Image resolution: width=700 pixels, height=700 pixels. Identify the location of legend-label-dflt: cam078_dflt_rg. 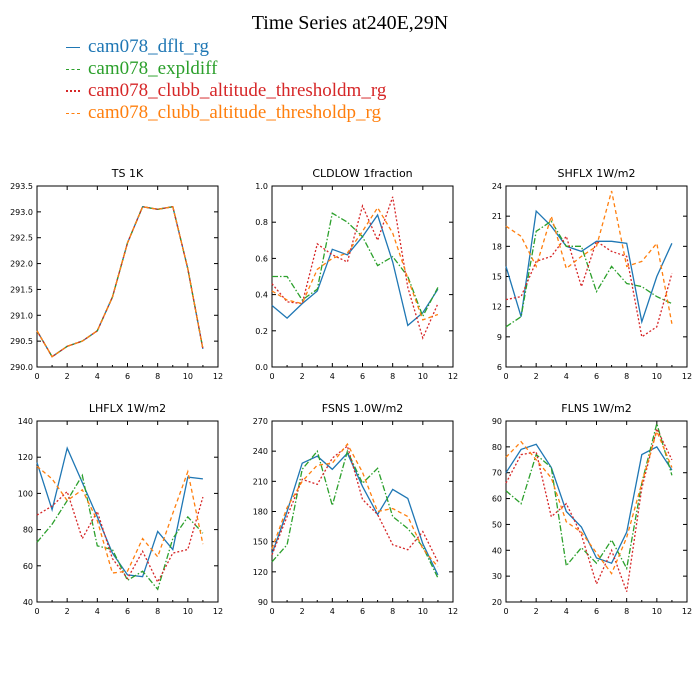
(149, 46).